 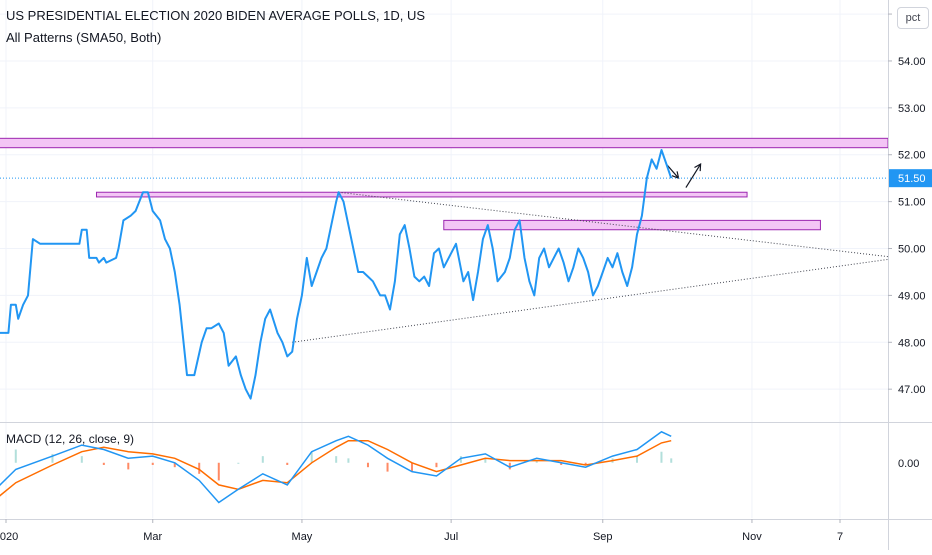 What do you see at coordinates (912, 343) in the screenshot?
I see `price-tick-label: 48.00` at bounding box center [912, 343].